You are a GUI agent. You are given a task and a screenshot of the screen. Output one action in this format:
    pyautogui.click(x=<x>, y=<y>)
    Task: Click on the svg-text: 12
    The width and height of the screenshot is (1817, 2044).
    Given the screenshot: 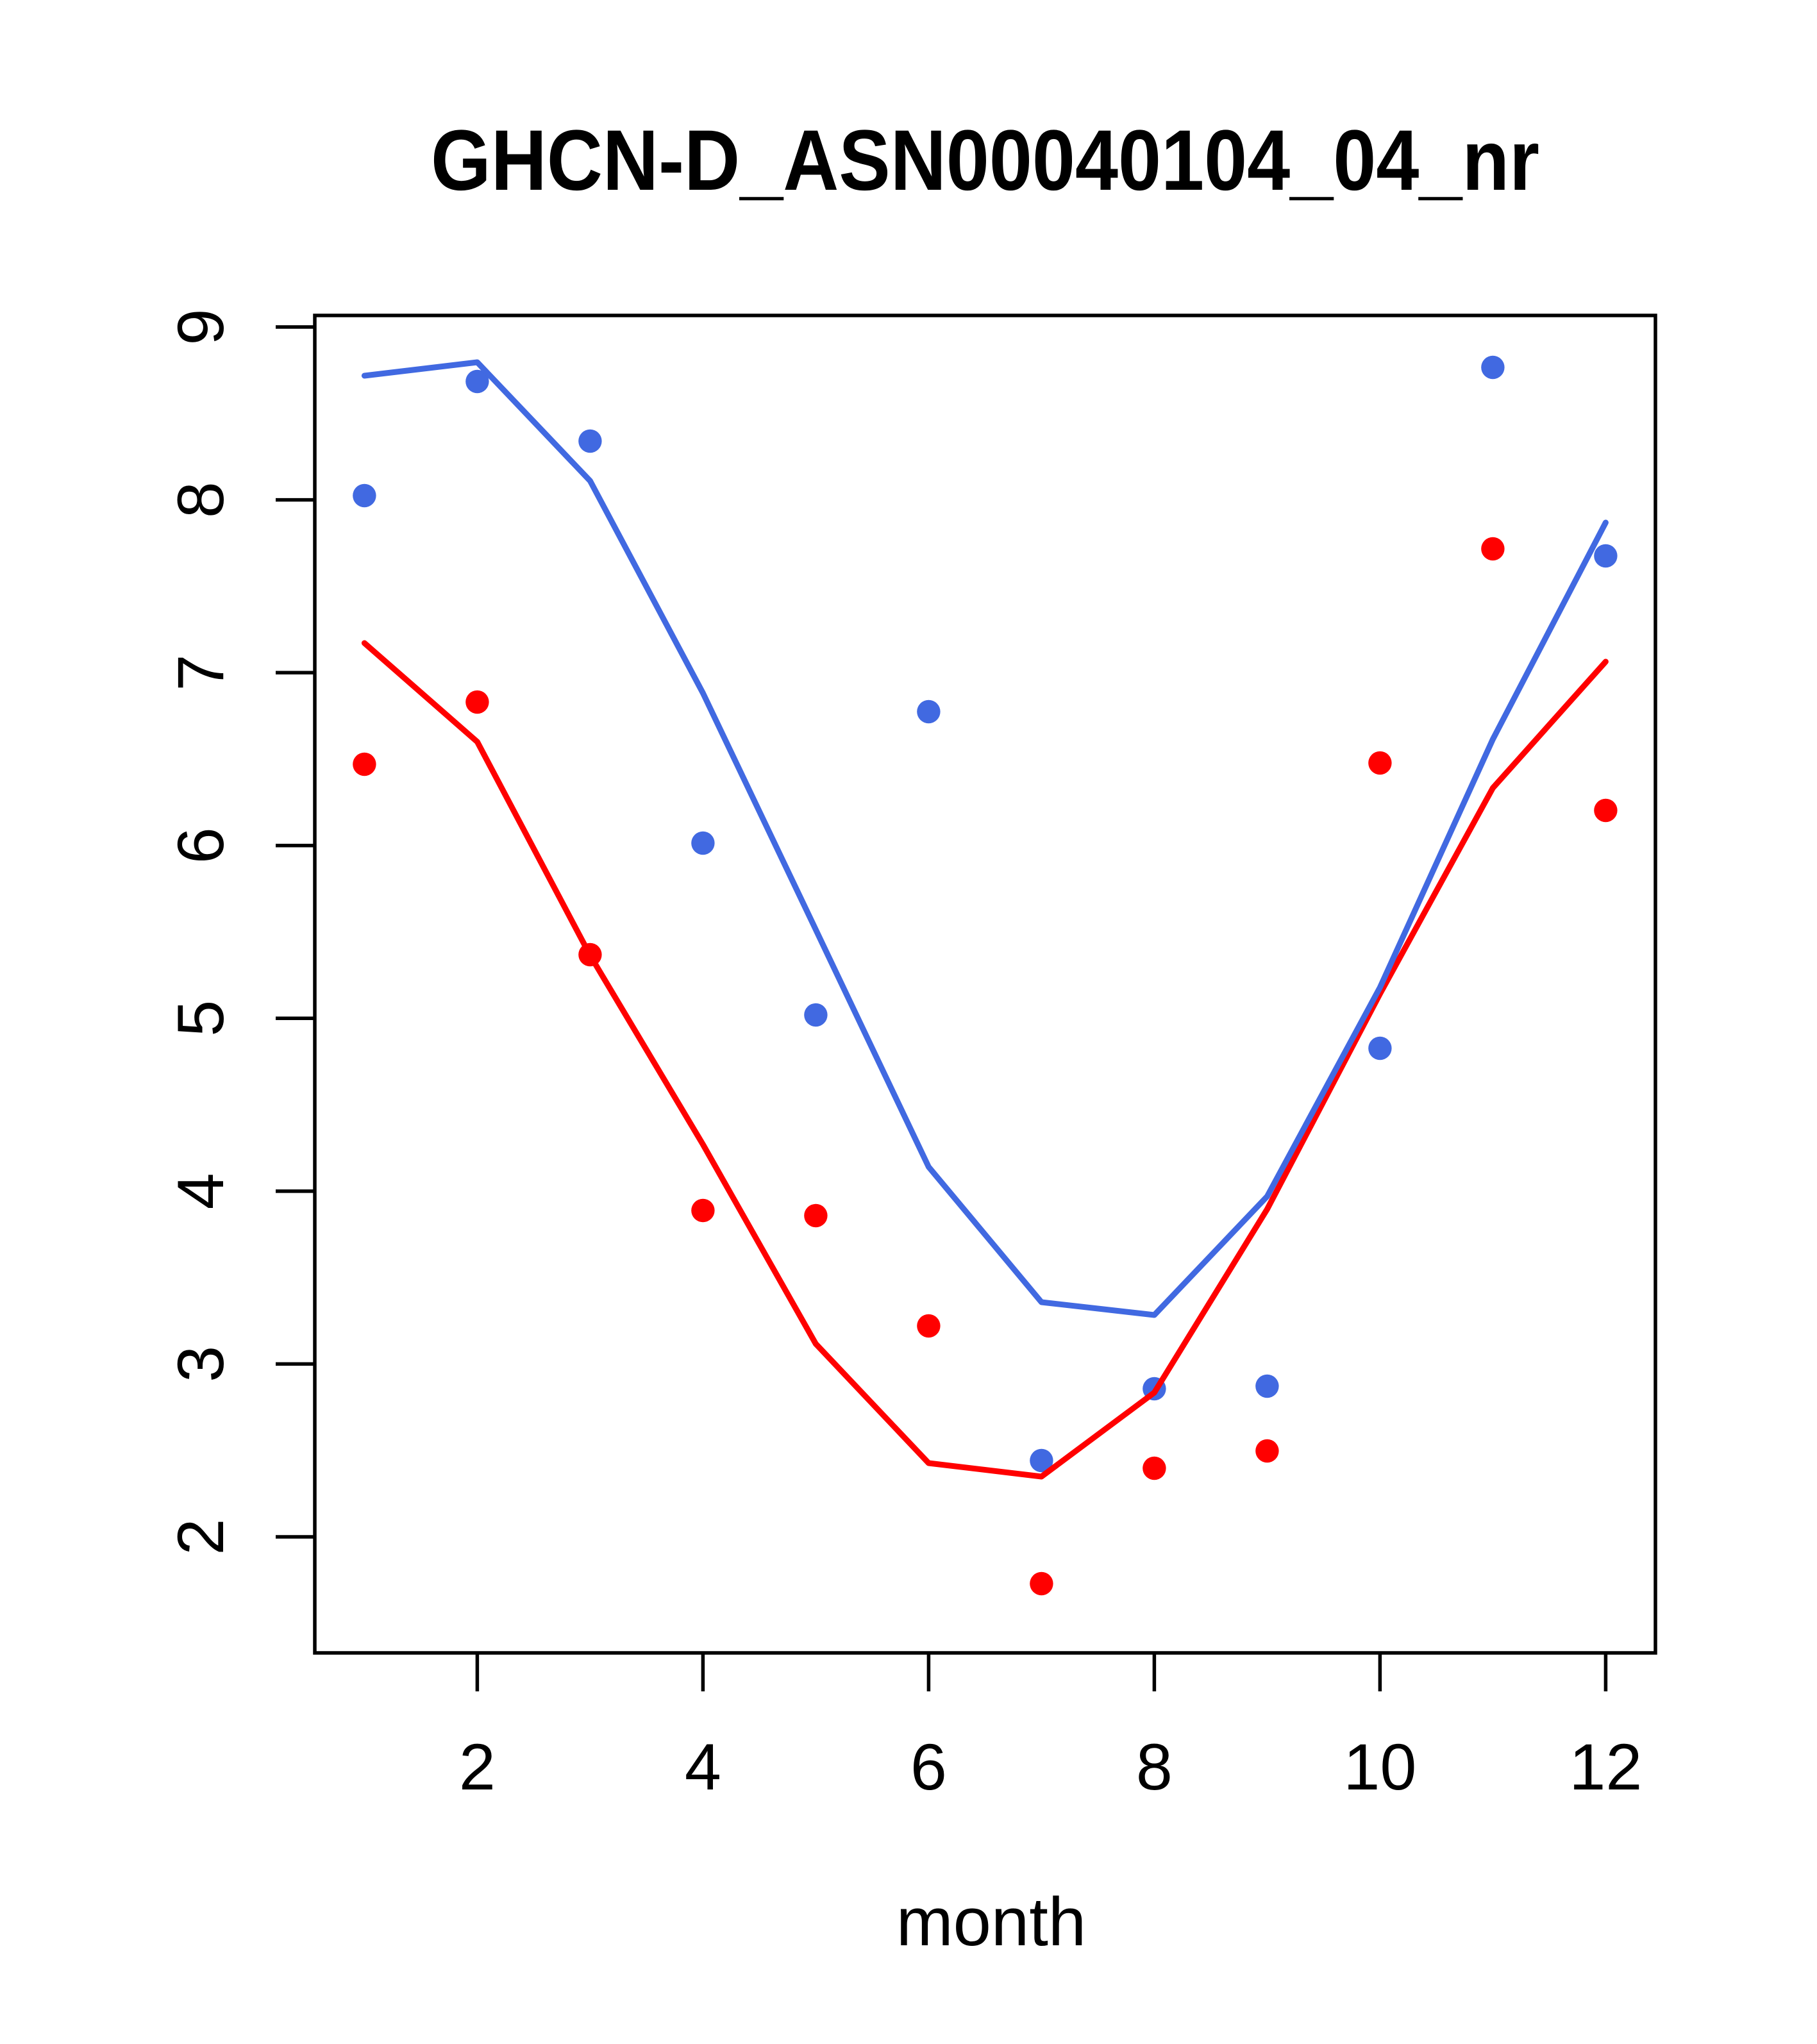 What is the action you would take?
    pyautogui.click(x=1605, y=1767)
    